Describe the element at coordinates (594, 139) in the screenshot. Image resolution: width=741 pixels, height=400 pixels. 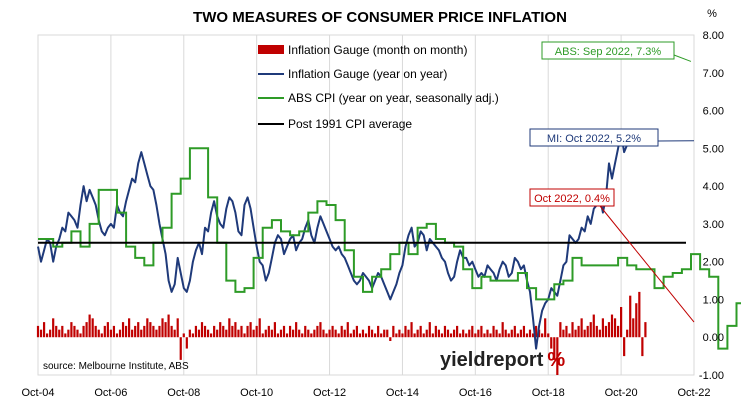
I see `annotation-mi-text: MI: Oct 2022, 5.2%` at that location.